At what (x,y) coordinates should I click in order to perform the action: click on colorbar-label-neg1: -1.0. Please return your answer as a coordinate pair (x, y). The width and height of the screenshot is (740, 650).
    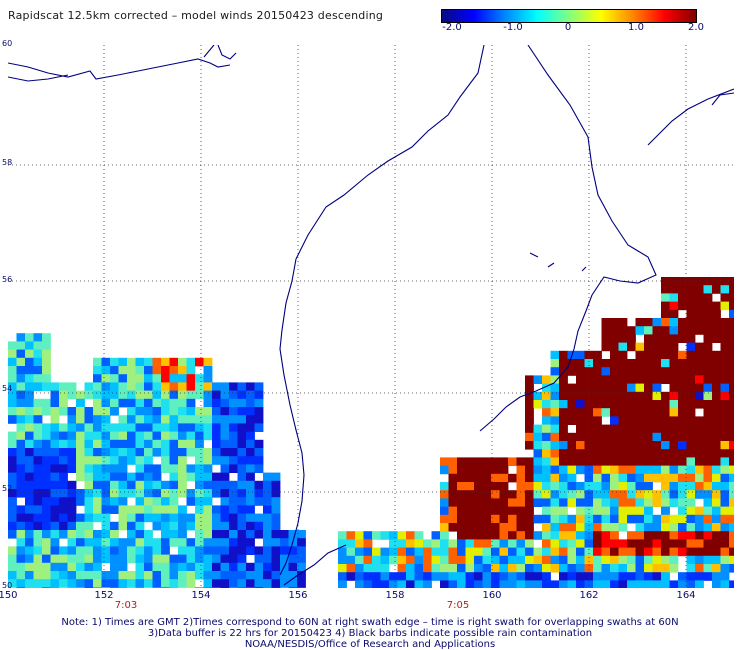
    Looking at the image, I should click on (513, 27).